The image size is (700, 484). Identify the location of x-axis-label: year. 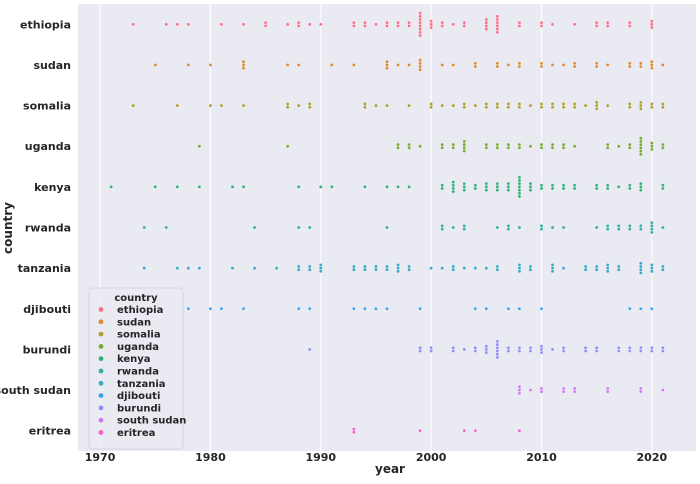
(390, 469).